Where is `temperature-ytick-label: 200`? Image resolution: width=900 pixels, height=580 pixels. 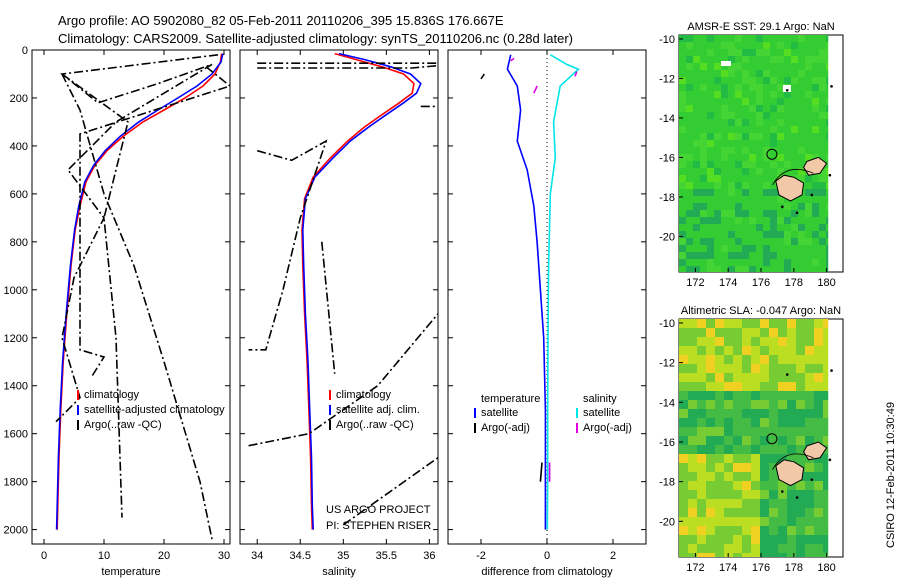 temperature-ytick-label: 200 is located at coordinates (19, 99).